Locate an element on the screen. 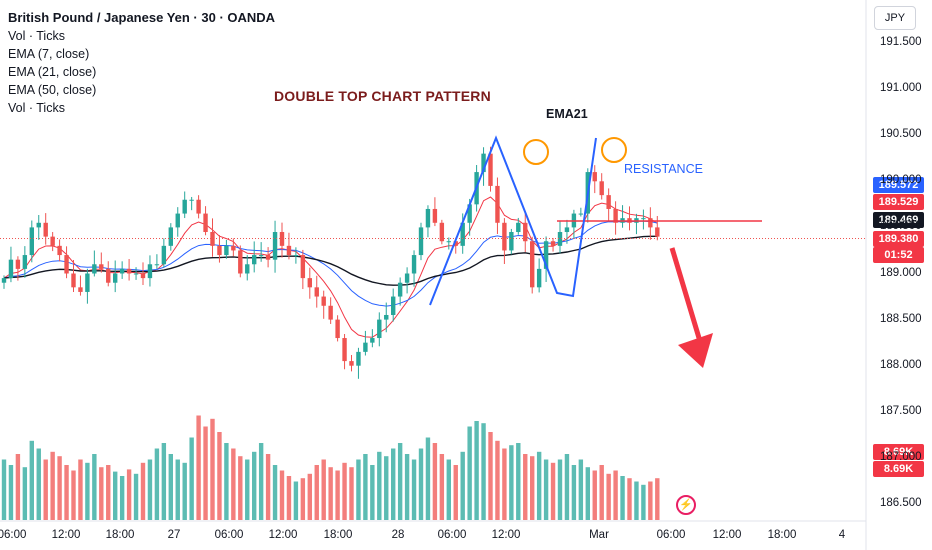 The height and width of the screenshot is (550, 932). price-tag-ema7: 189.529 is located at coordinates (898, 202).